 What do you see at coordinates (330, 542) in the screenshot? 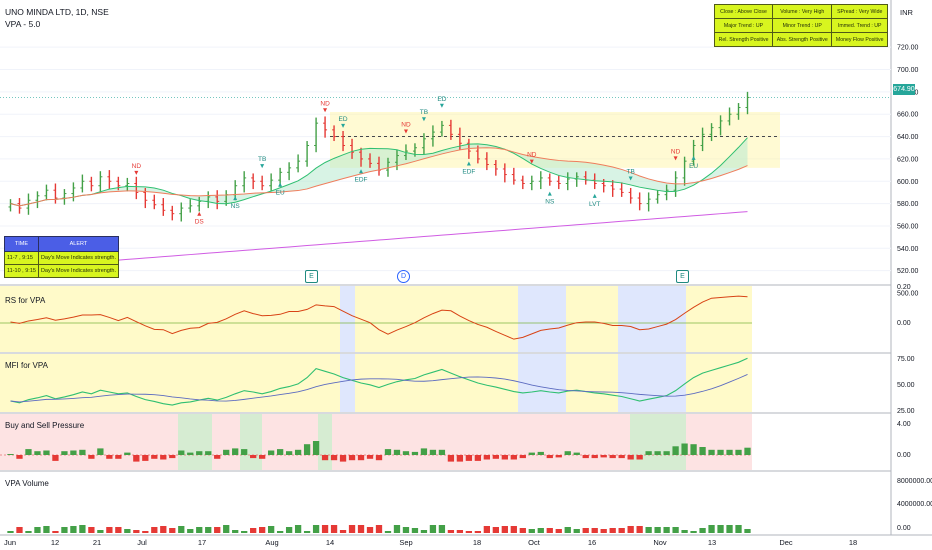
I see `time-tick-label: 14` at bounding box center [330, 542].